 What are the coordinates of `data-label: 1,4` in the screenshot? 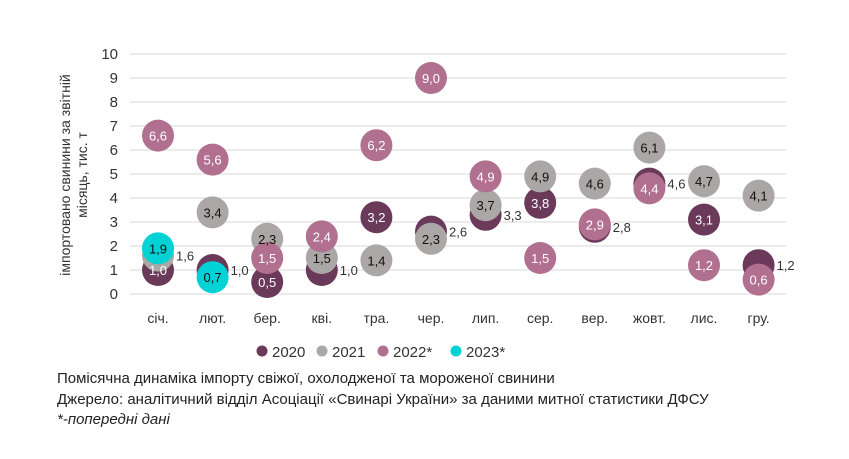 It's located at (376, 260).